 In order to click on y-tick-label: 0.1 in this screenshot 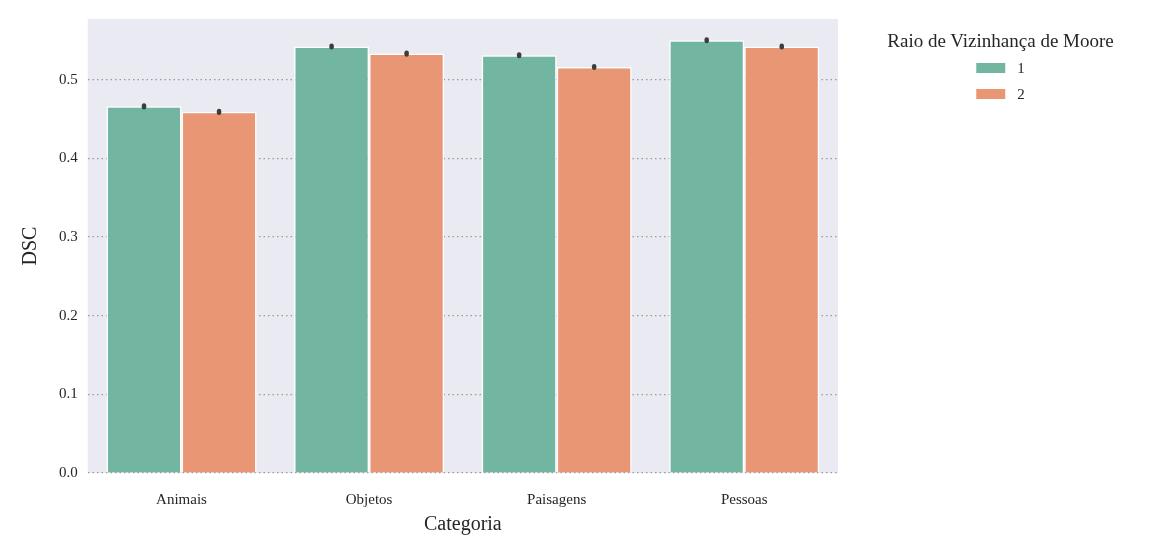, I will do `click(68, 393)`.